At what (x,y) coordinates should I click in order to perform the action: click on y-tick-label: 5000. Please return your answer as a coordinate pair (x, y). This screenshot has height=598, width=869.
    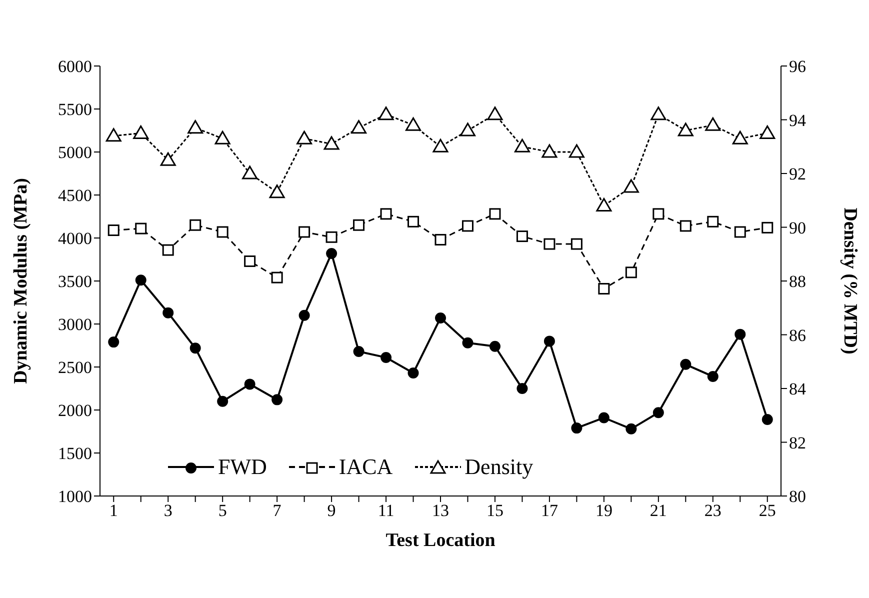
    Looking at the image, I should click on (75, 152).